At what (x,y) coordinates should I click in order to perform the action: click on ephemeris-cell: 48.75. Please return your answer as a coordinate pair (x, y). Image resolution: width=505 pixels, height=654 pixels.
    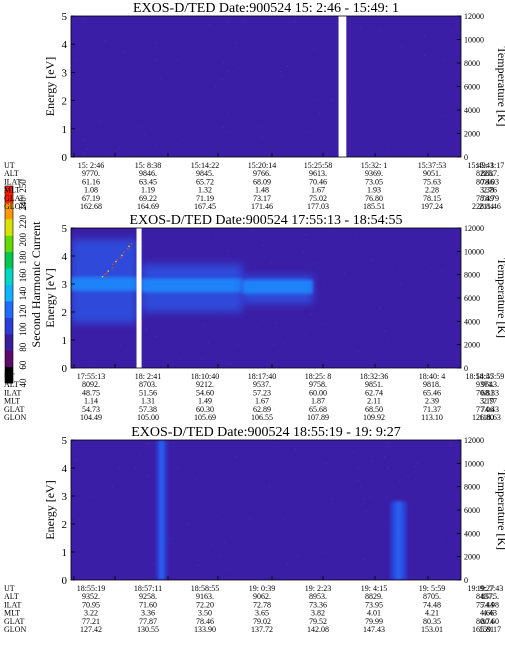
    Looking at the image, I should click on (91, 392).